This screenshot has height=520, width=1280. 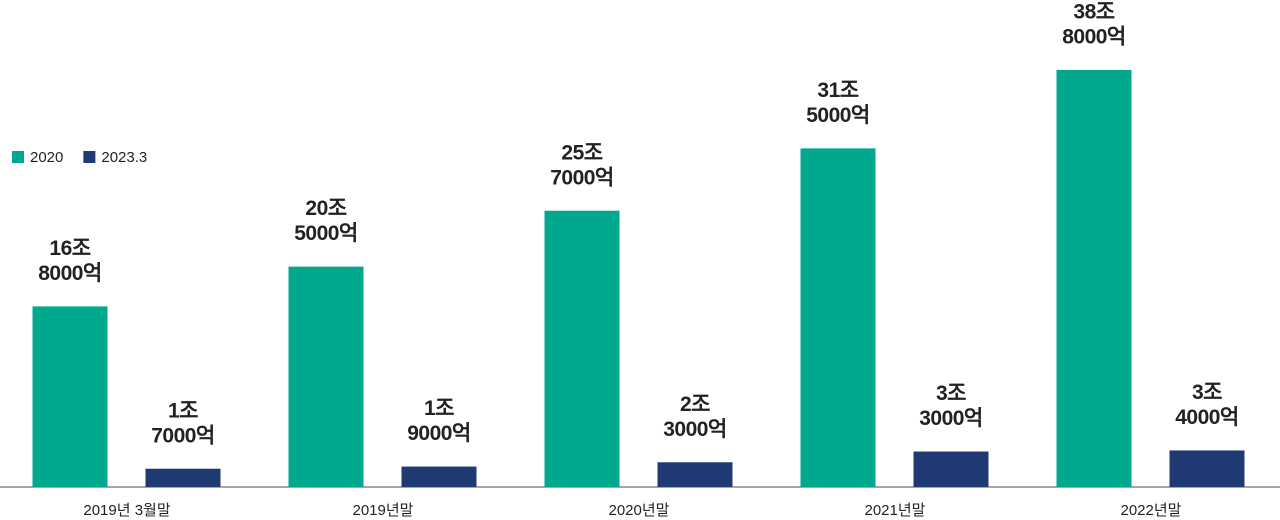 What do you see at coordinates (124, 157) in the screenshot?
I see `legend-label: 2023.3` at bounding box center [124, 157].